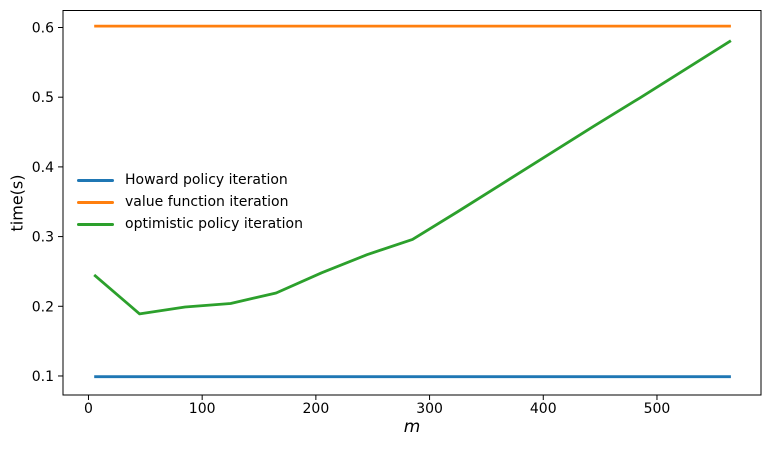  What do you see at coordinates (95, 180) in the screenshot?
I see `legend-line-sample-howard` at bounding box center [95, 180].